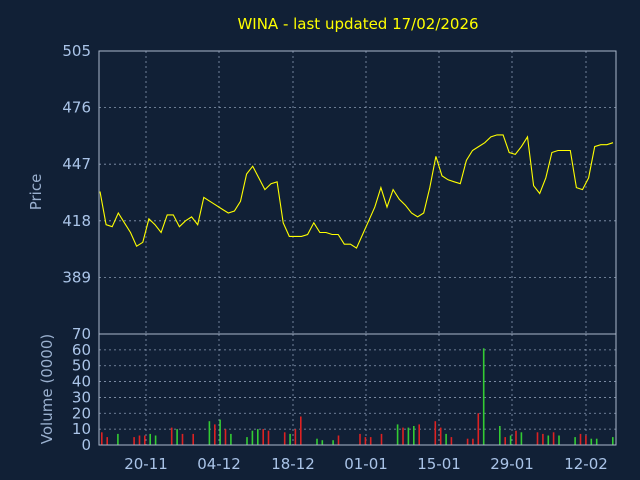  What do you see at coordinates (146, 464) in the screenshot?
I see `x-tick: 20-11` at bounding box center [146, 464].